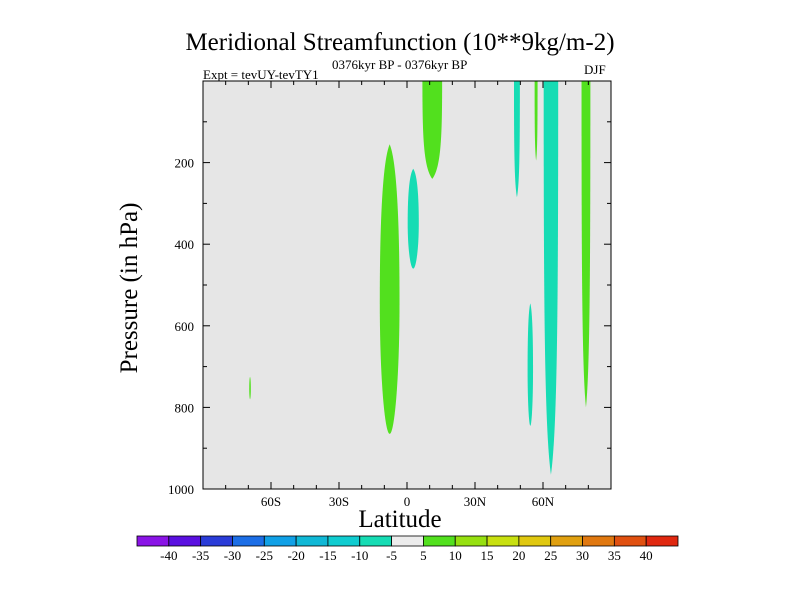 The height and width of the screenshot is (600, 800). What do you see at coordinates (550, 555) in the screenshot?
I see `colorbar-label: 25` at bounding box center [550, 555].